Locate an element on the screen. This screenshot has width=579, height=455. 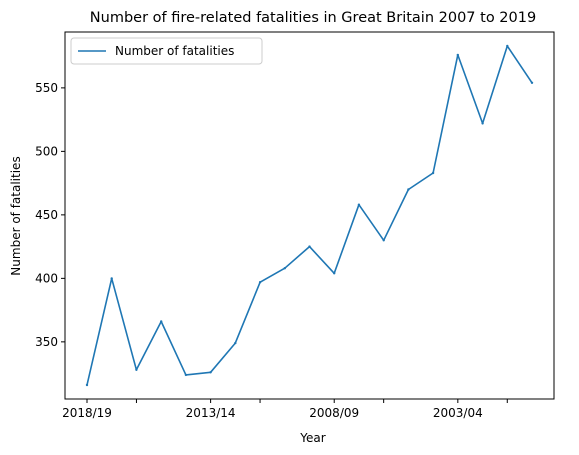
legend-label: Number of fatalities is located at coordinates (174, 51).